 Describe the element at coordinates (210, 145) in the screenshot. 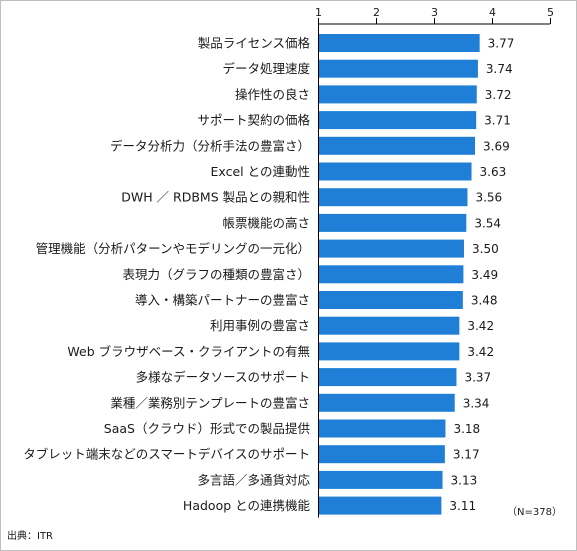

I see `category-label: データ分析力（分析手法の豊富さ）` at that location.